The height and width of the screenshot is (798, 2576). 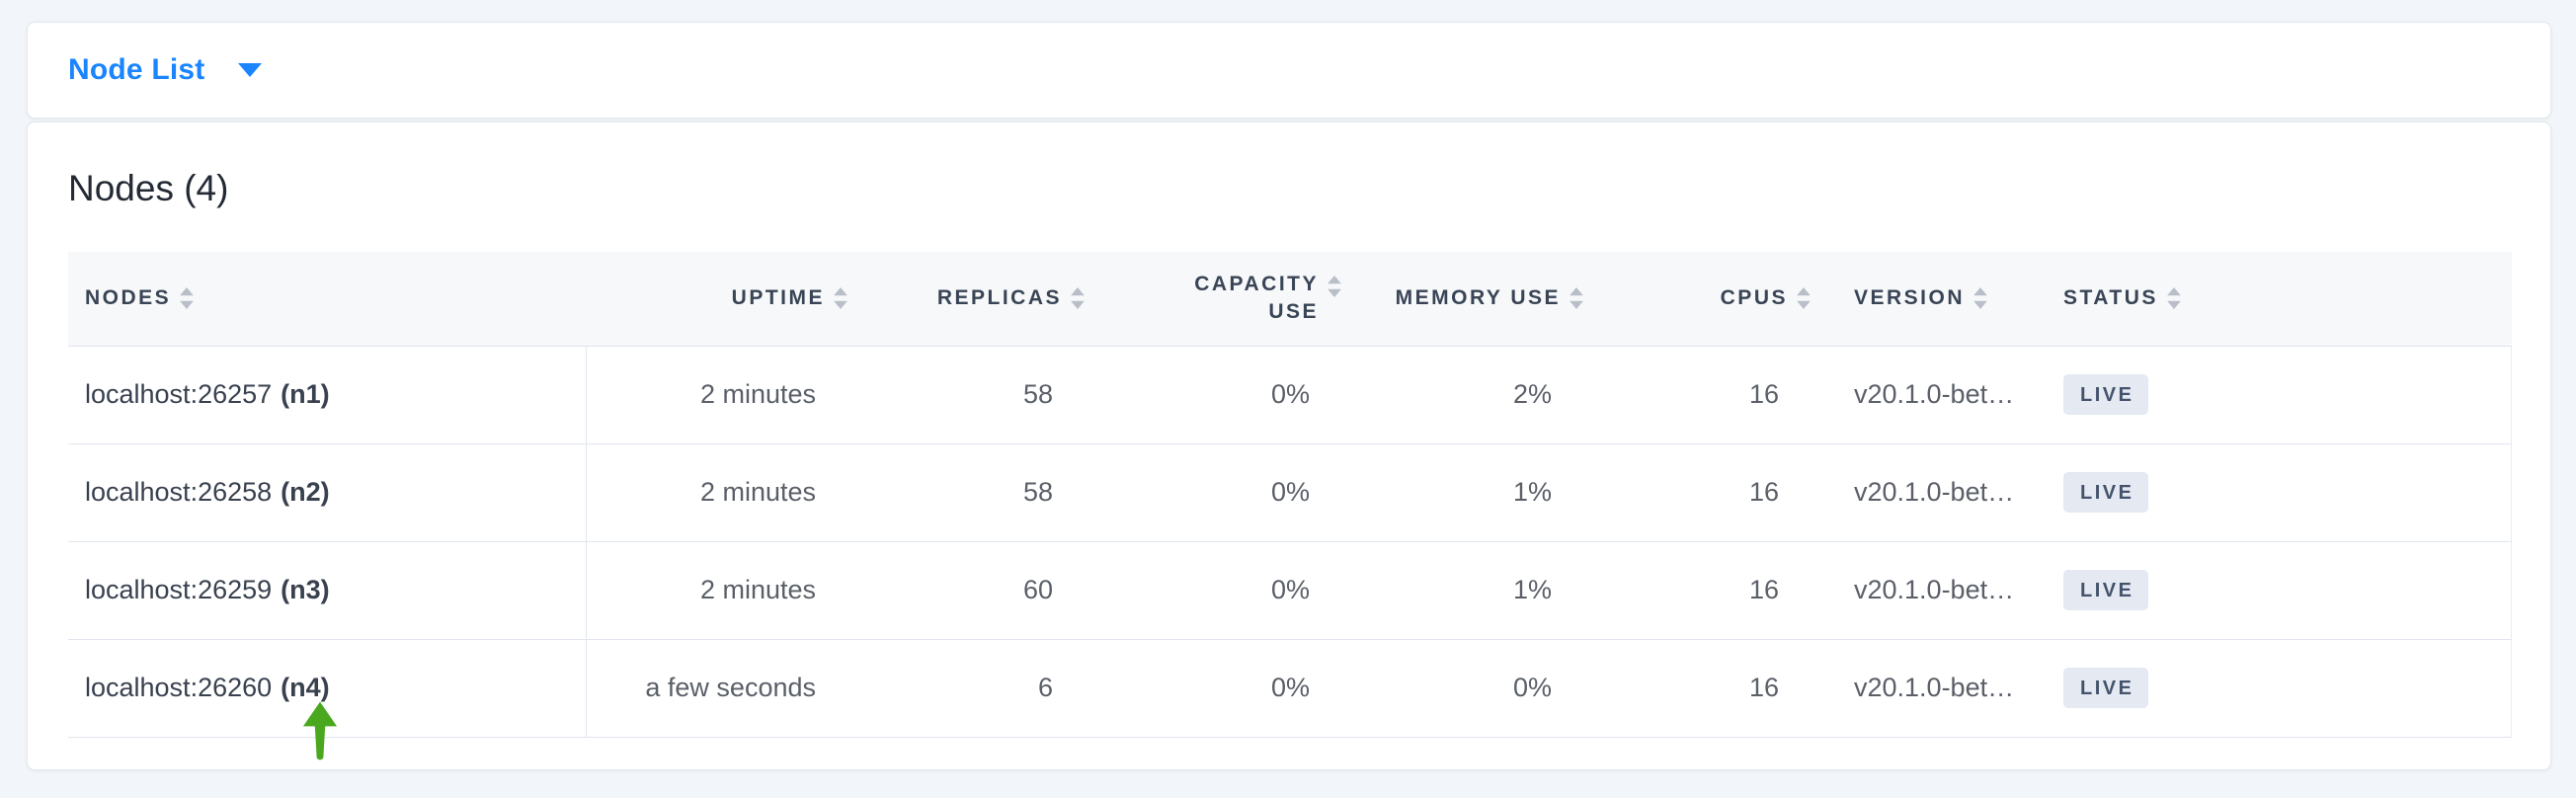 What do you see at coordinates (999, 298) in the screenshot?
I see `column-header-label: REPLICAS` at bounding box center [999, 298].